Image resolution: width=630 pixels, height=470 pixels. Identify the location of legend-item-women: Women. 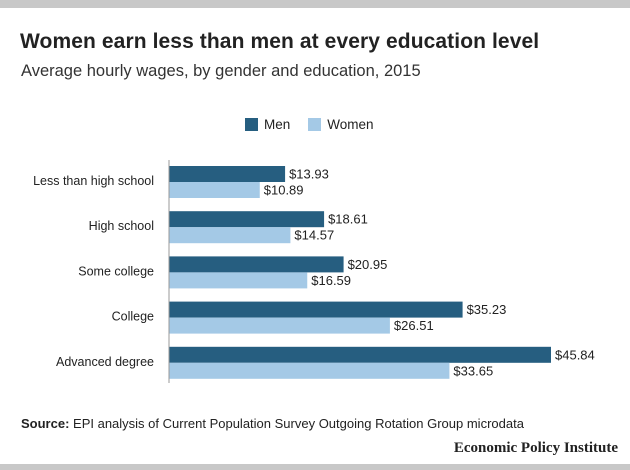
(341, 124).